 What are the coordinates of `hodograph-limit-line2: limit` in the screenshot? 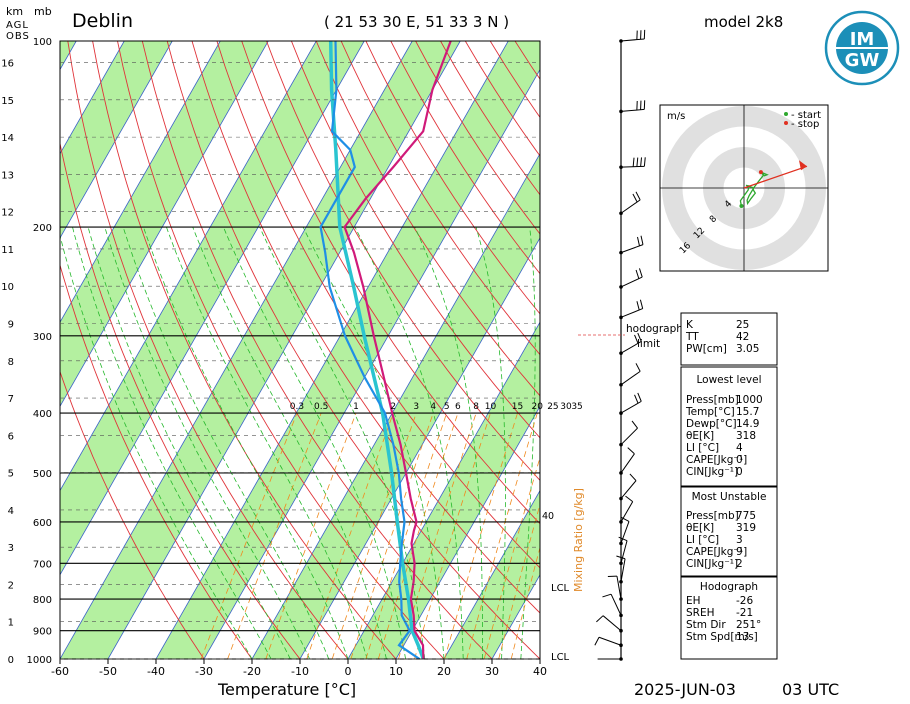 It's located at (648, 344).